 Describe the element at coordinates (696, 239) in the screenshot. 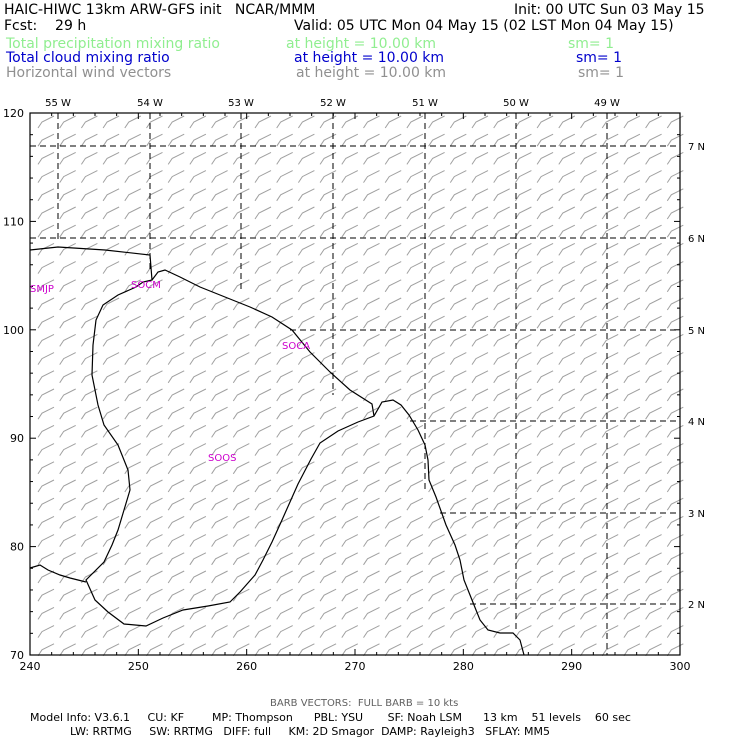

I see `latitude-label: 6 N` at that location.